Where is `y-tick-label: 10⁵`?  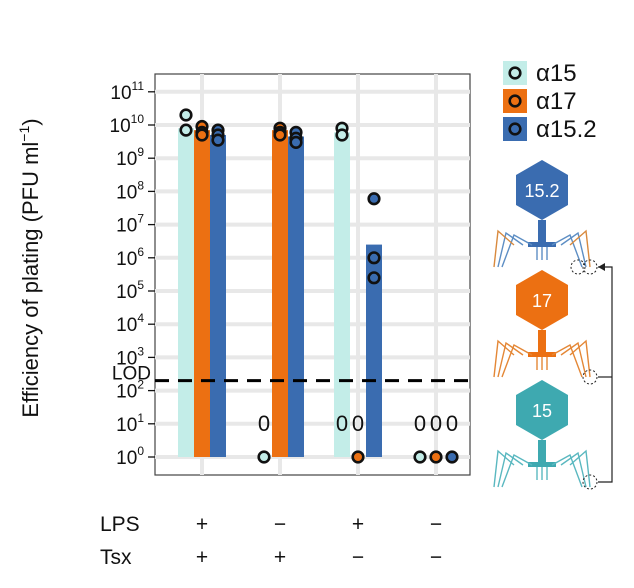 y-tick-label: 10⁵ is located at coordinates (130, 290).